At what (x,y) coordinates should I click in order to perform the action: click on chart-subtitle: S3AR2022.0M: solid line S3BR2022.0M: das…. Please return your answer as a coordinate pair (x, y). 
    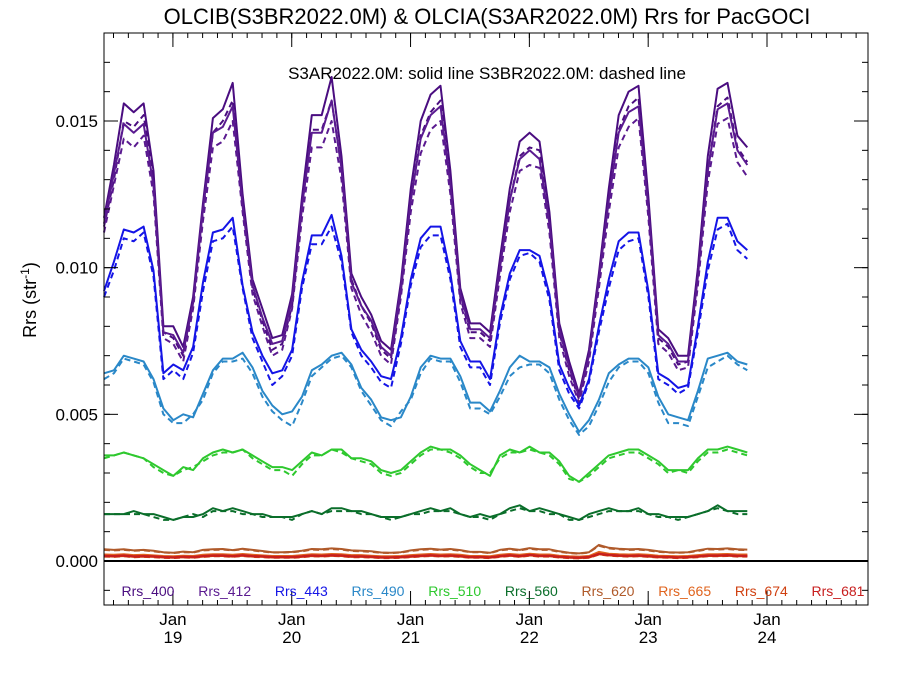
    Looking at the image, I should click on (487, 73).